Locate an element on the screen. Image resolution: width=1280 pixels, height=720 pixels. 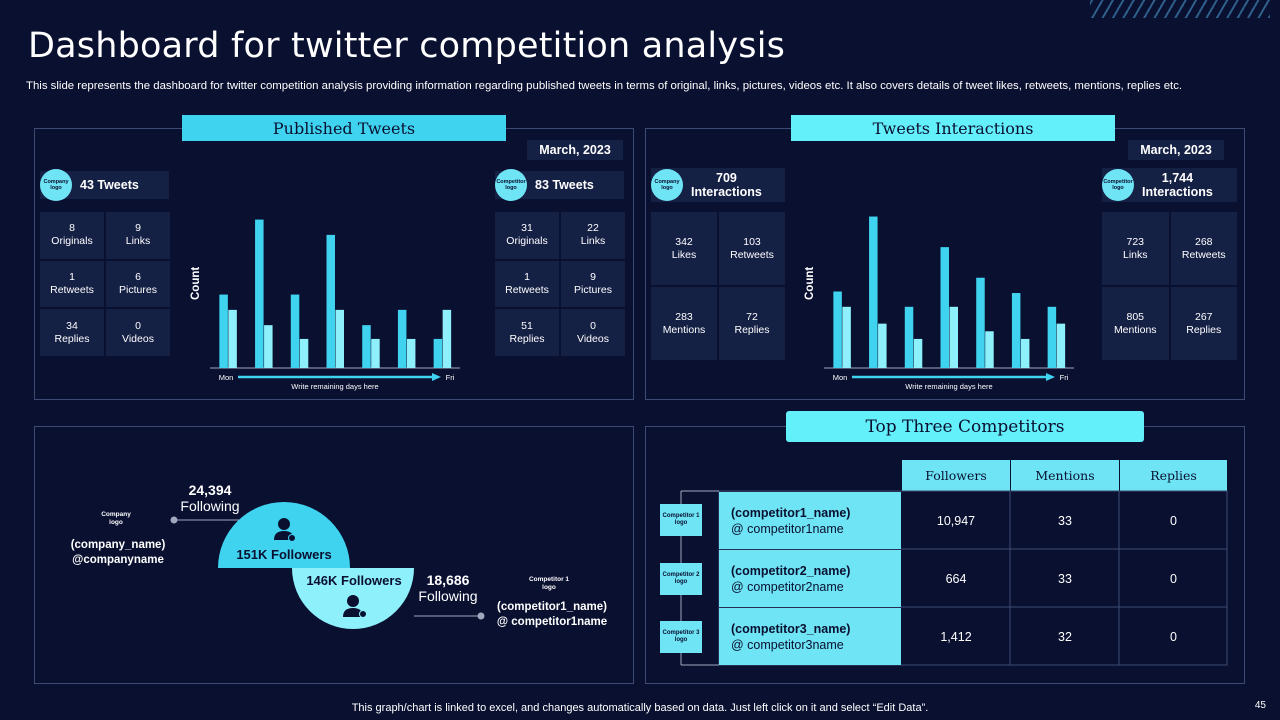
competitor-following: 18,686 Following is located at coordinates (448, 588).